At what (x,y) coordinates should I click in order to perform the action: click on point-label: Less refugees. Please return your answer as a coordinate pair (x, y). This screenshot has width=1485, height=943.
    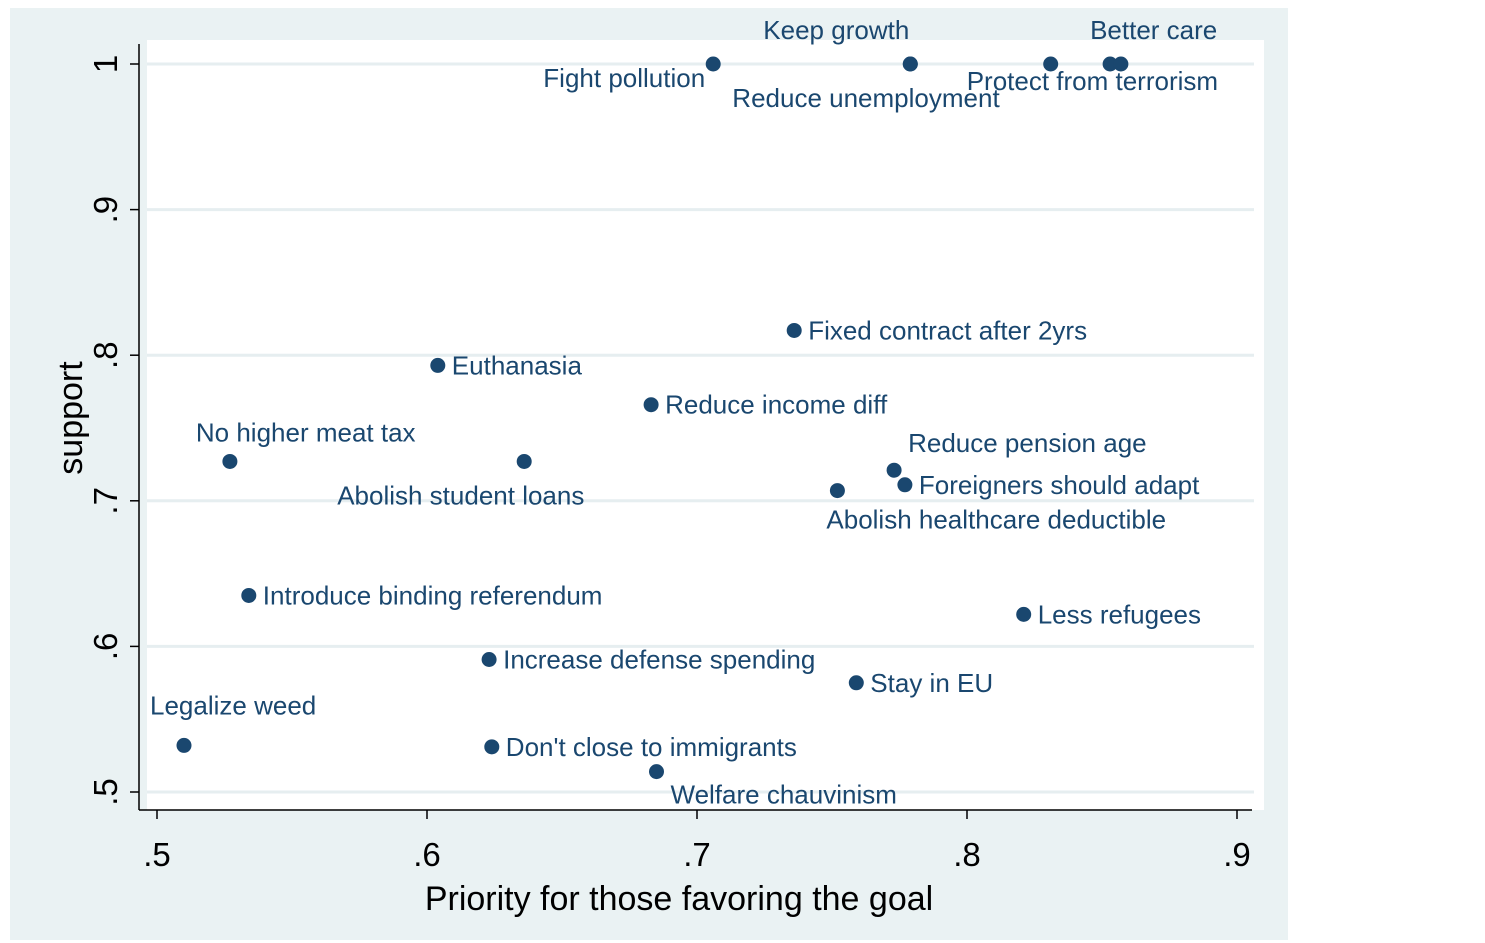
    Looking at the image, I should click on (1119, 614).